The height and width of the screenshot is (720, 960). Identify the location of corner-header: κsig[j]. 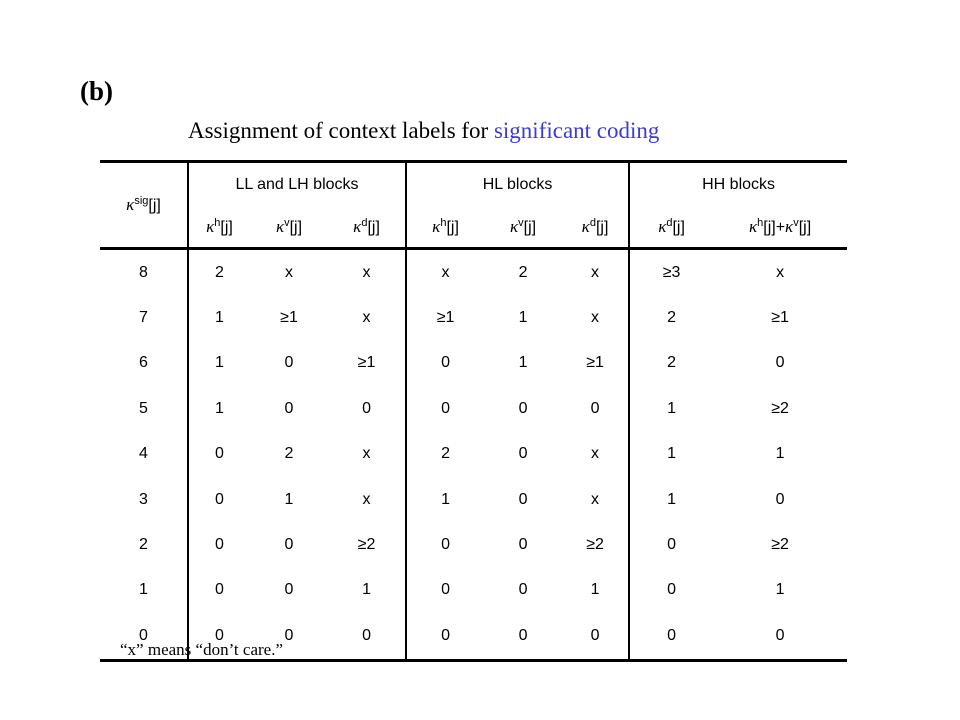
(144, 204).